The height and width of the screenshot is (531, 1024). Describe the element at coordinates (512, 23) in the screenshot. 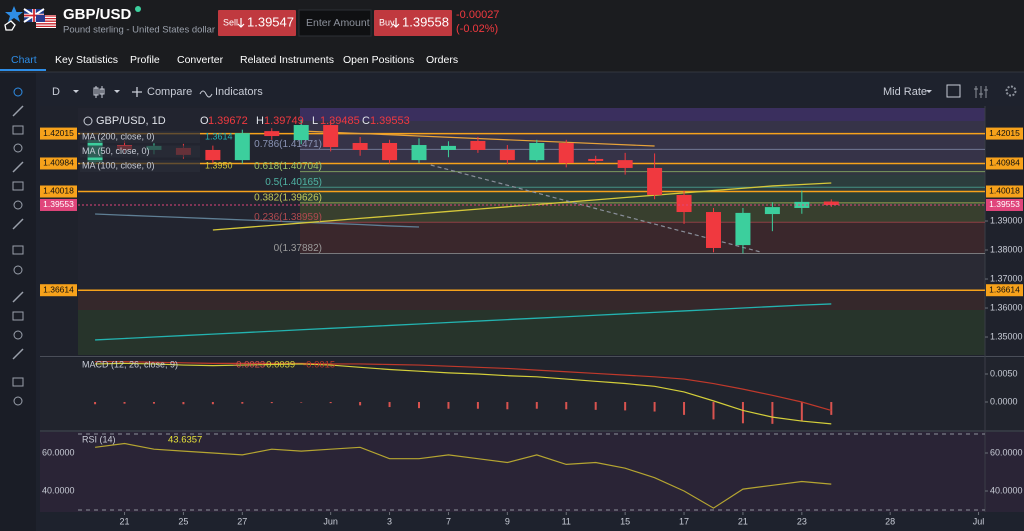

I see `header-bar` at that location.